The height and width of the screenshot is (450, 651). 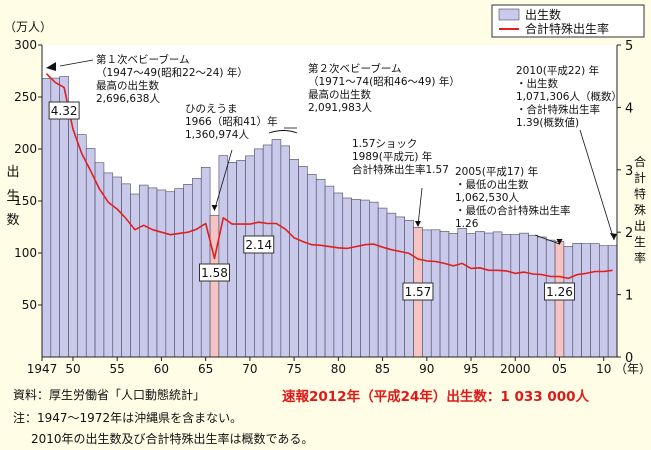 I want to click on birth-bar-2002, so click(x=533, y=296).